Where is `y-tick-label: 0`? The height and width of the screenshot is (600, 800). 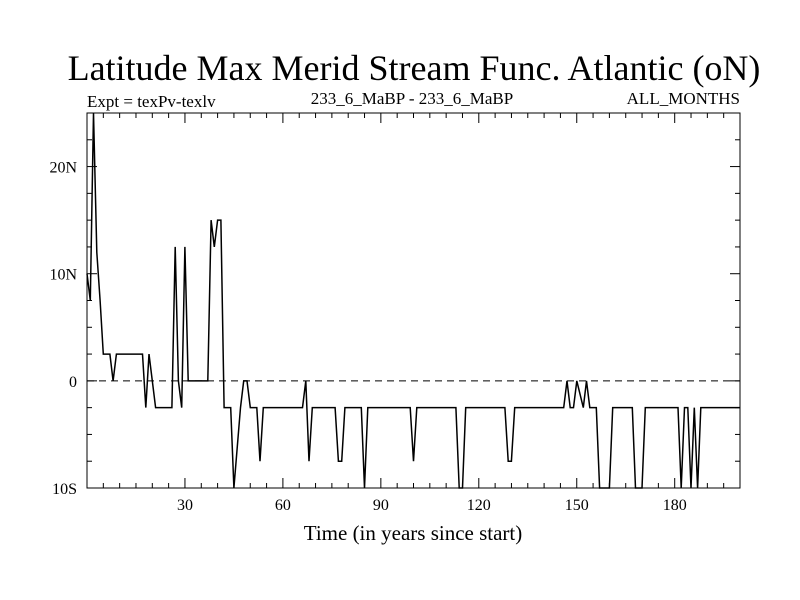 y-tick-label: 0 is located at coordinates (73, 382).